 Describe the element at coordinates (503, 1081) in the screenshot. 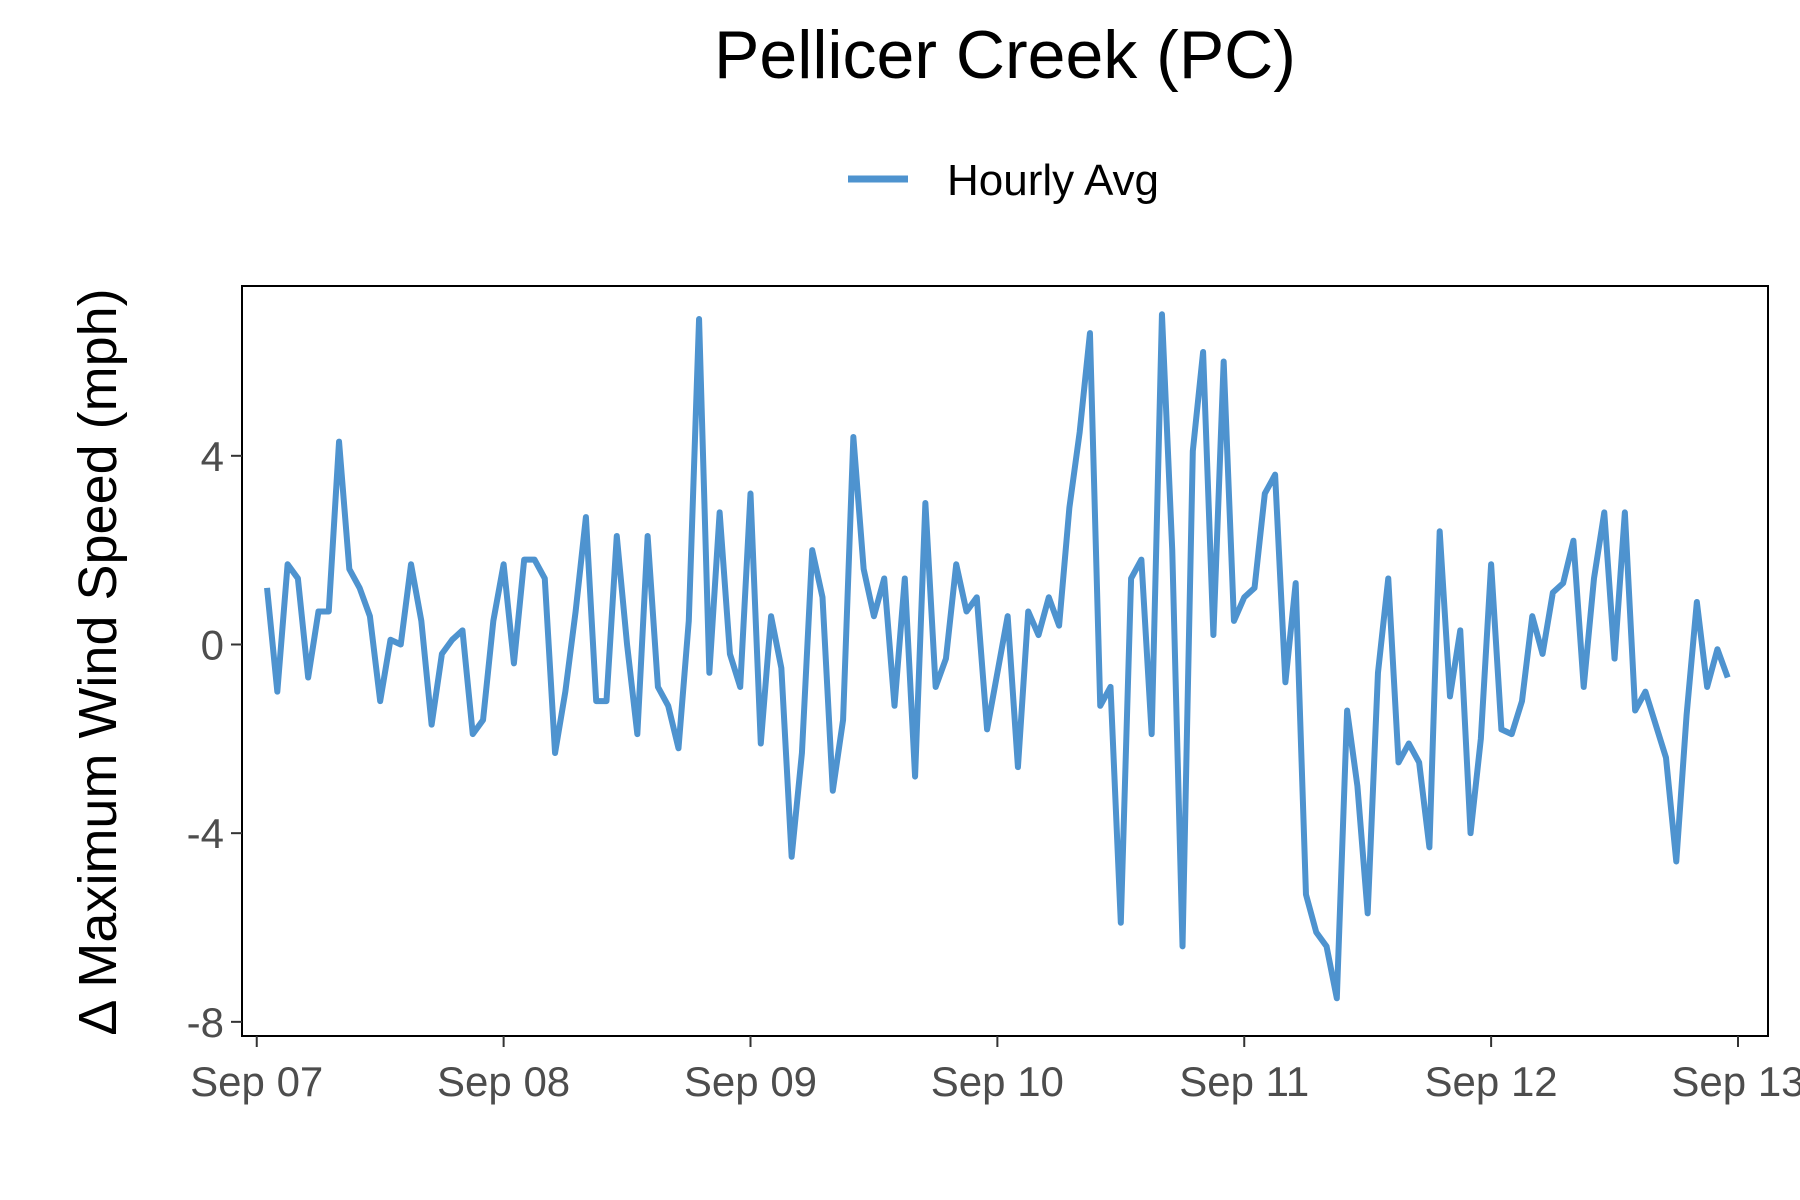

I see `x-tick-label: Sep 08` at that location.